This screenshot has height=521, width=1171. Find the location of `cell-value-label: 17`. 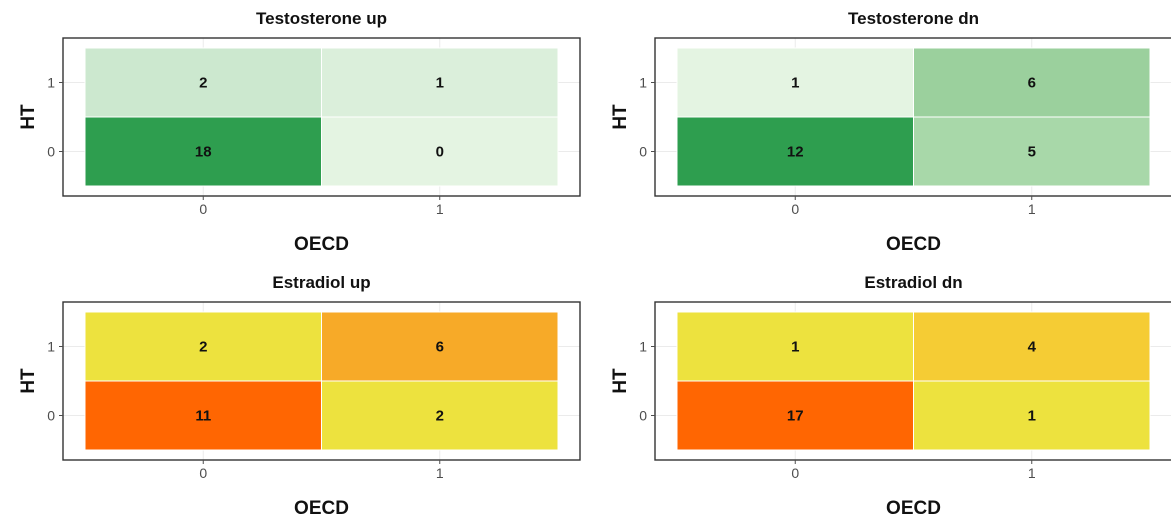

cell-value-label: 17 is located at coordinates (795, 416).